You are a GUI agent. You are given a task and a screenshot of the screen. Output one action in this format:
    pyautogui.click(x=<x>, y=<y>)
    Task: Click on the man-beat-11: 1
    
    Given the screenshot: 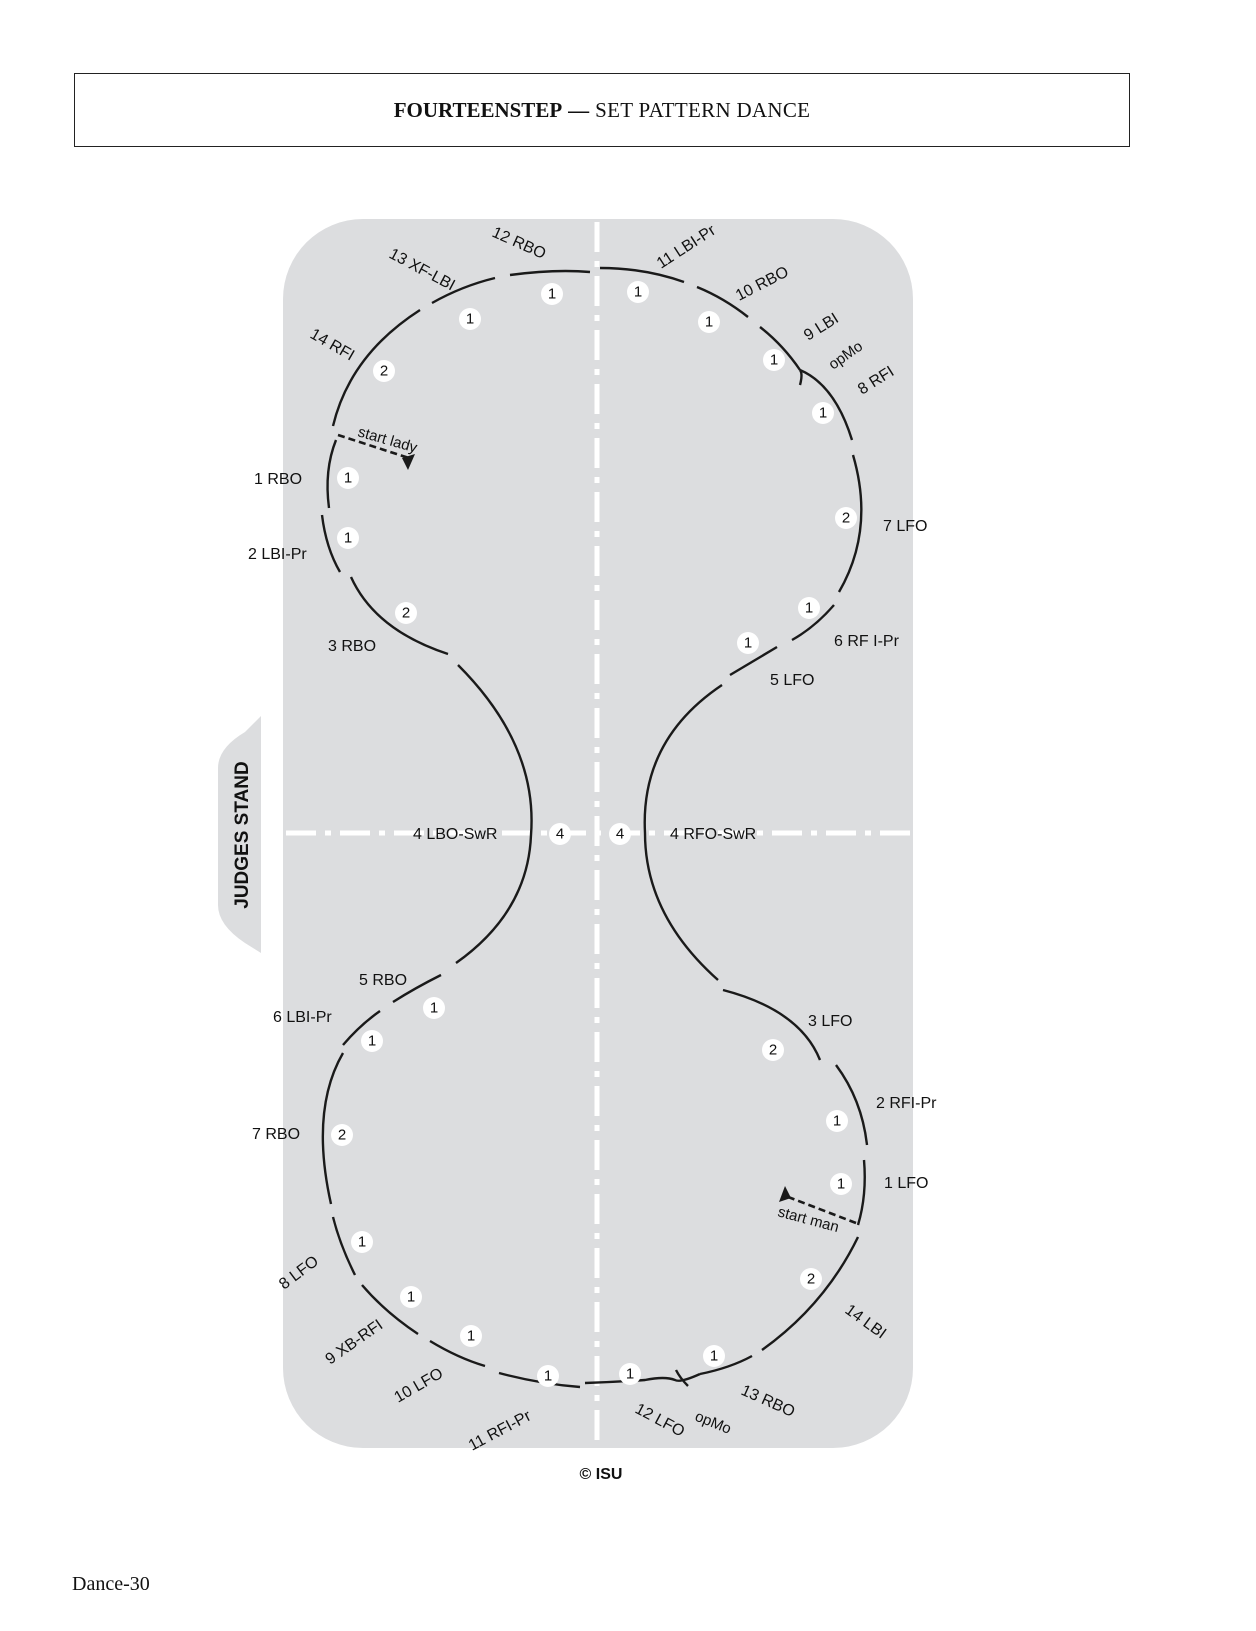 What is the action you would take?
    pyautogui.click(x=638, y=292)
    